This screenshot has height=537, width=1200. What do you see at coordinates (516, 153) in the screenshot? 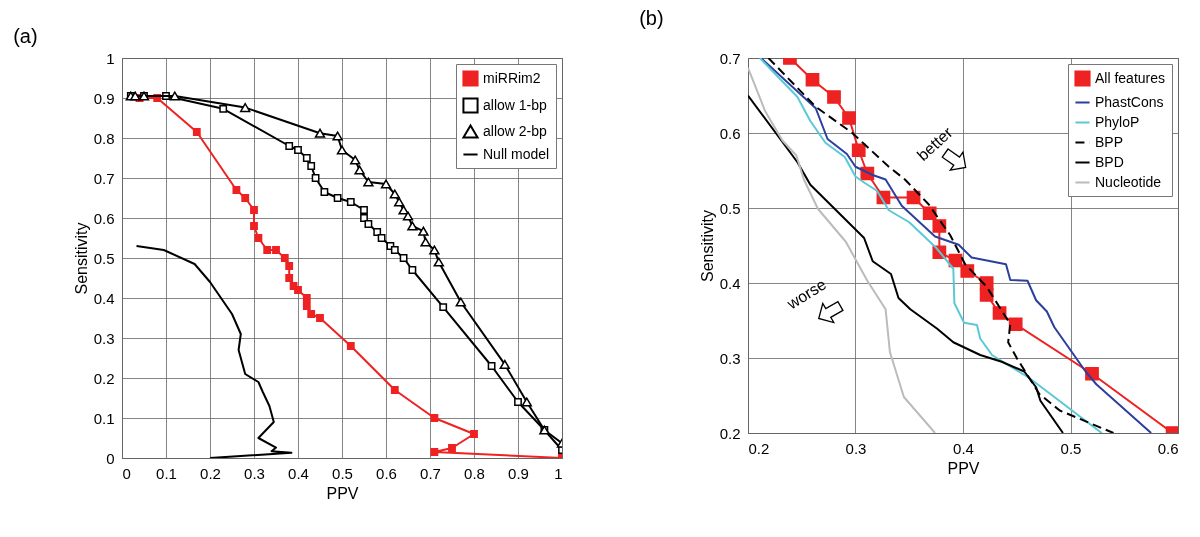
I see `legend-label: Null model` at bounding box center [516, 153].